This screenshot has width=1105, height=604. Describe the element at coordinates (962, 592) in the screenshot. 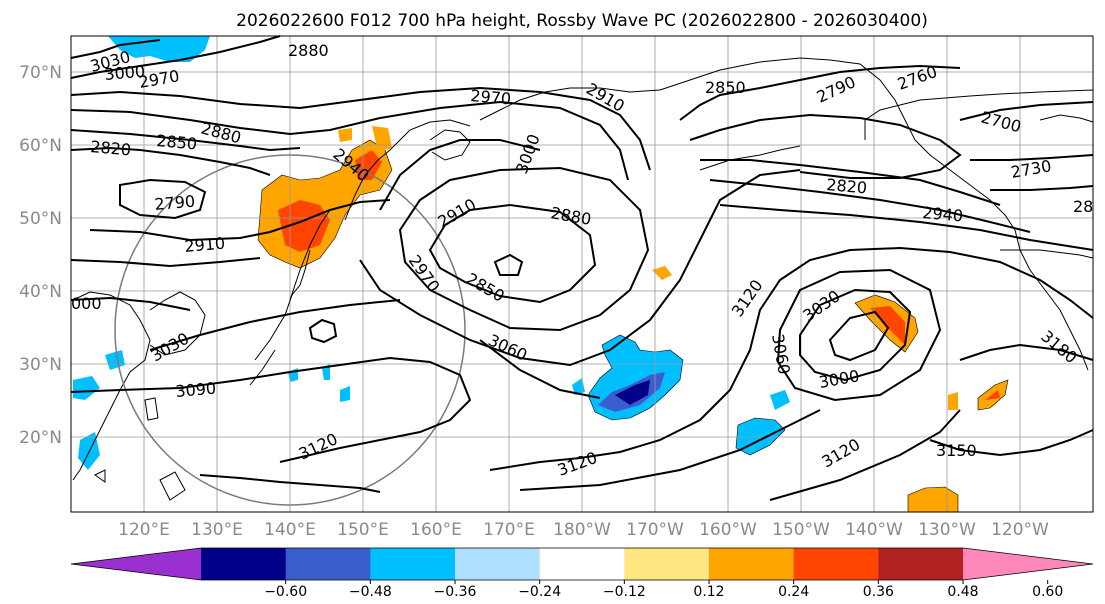

I see `colorbar-tick-label: 0.48` at that location.